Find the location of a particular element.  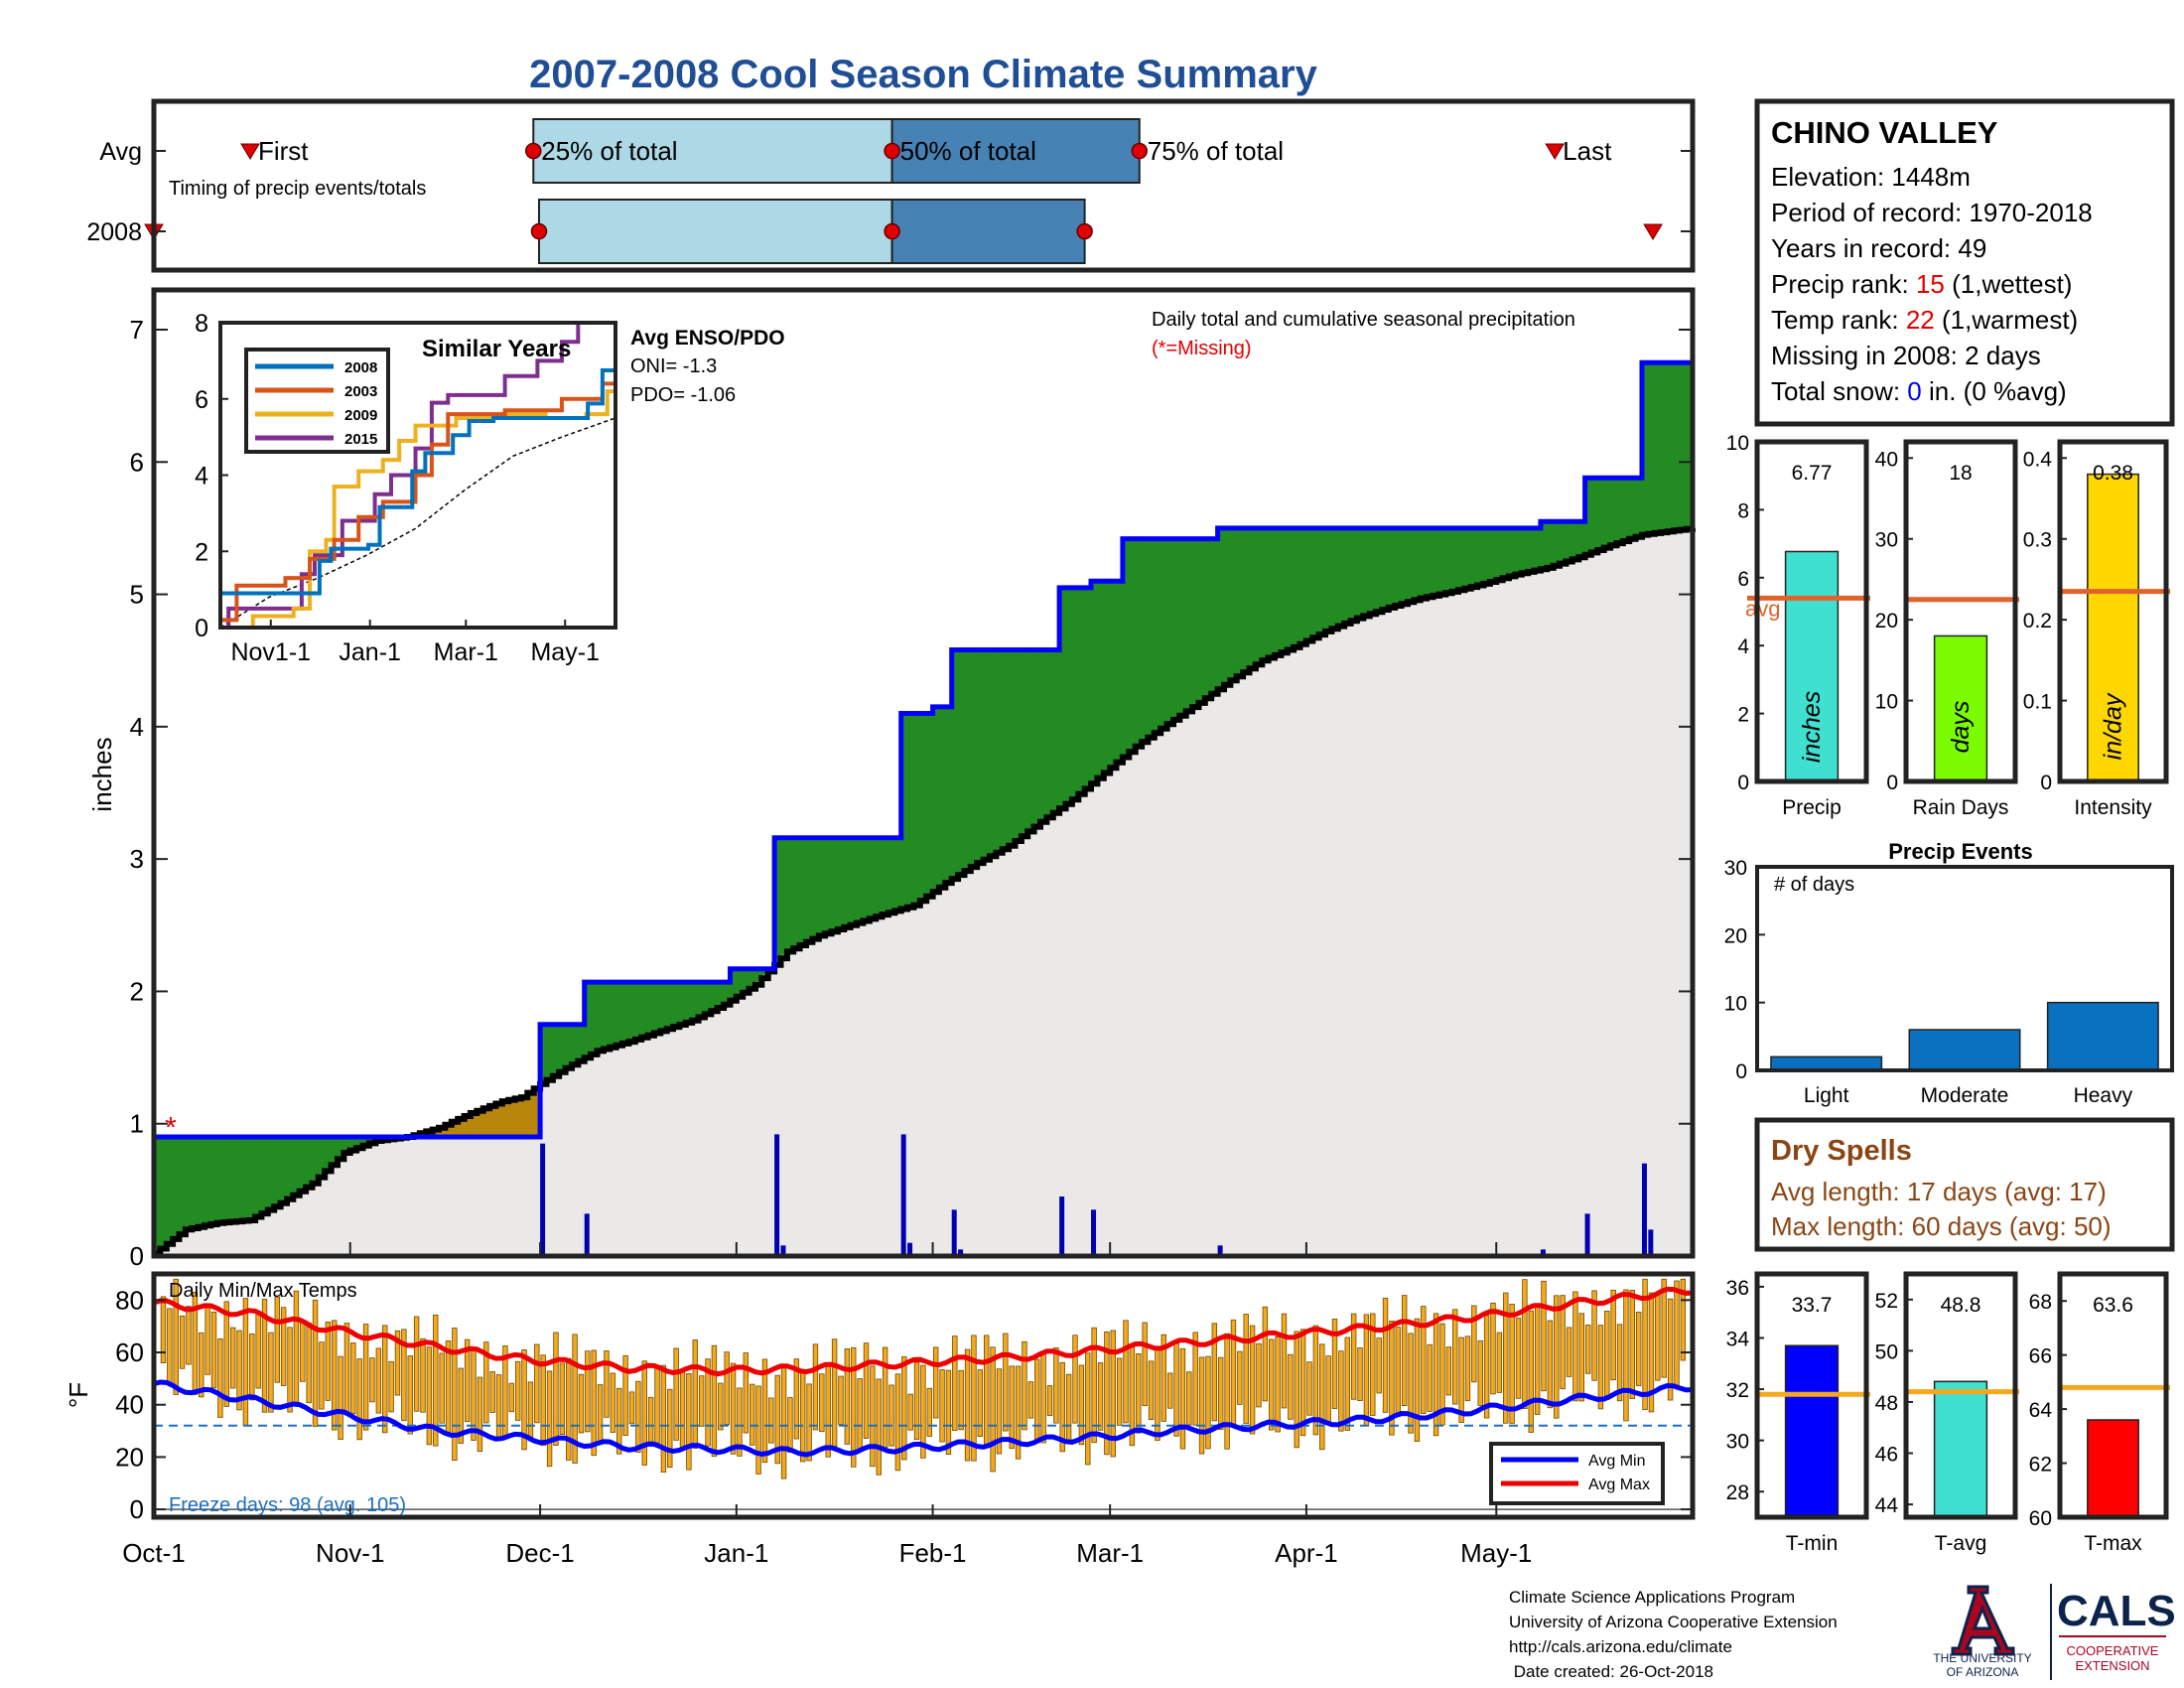

rain_days-xlabel: Rain Days is located at coordinates (1961, 807).